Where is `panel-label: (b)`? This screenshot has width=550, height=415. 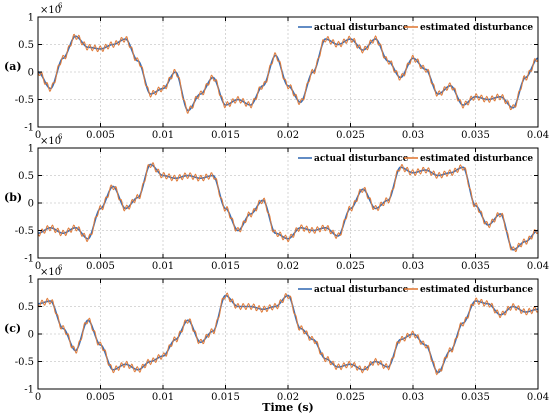
panel-label: (b) is located at coordinates (13, 197).